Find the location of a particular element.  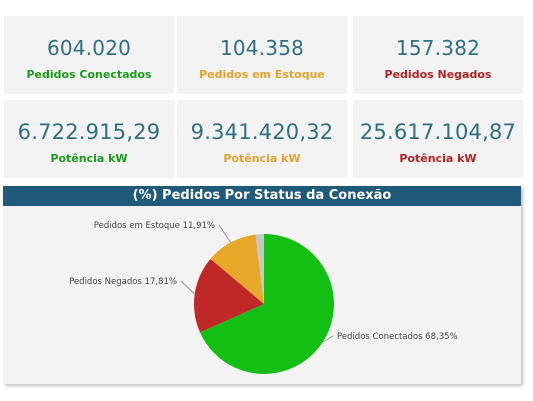

pie-slice-pedidos-em-estoque is located at coordinates (237, 269).